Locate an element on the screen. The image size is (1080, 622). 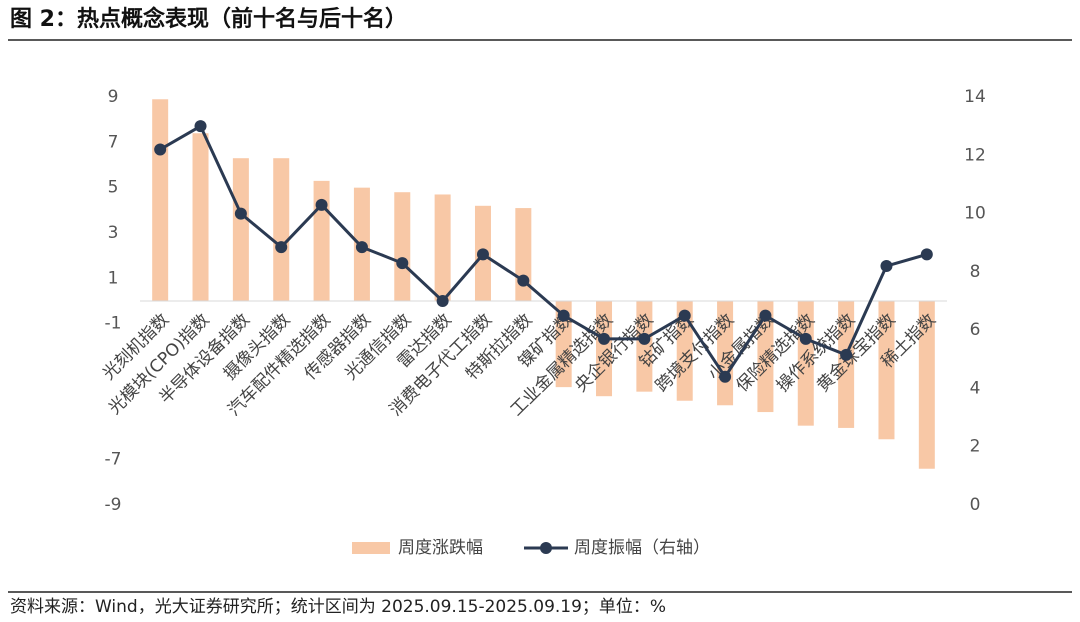
y-tick-label: 3 is located at coordinates (113, 233).